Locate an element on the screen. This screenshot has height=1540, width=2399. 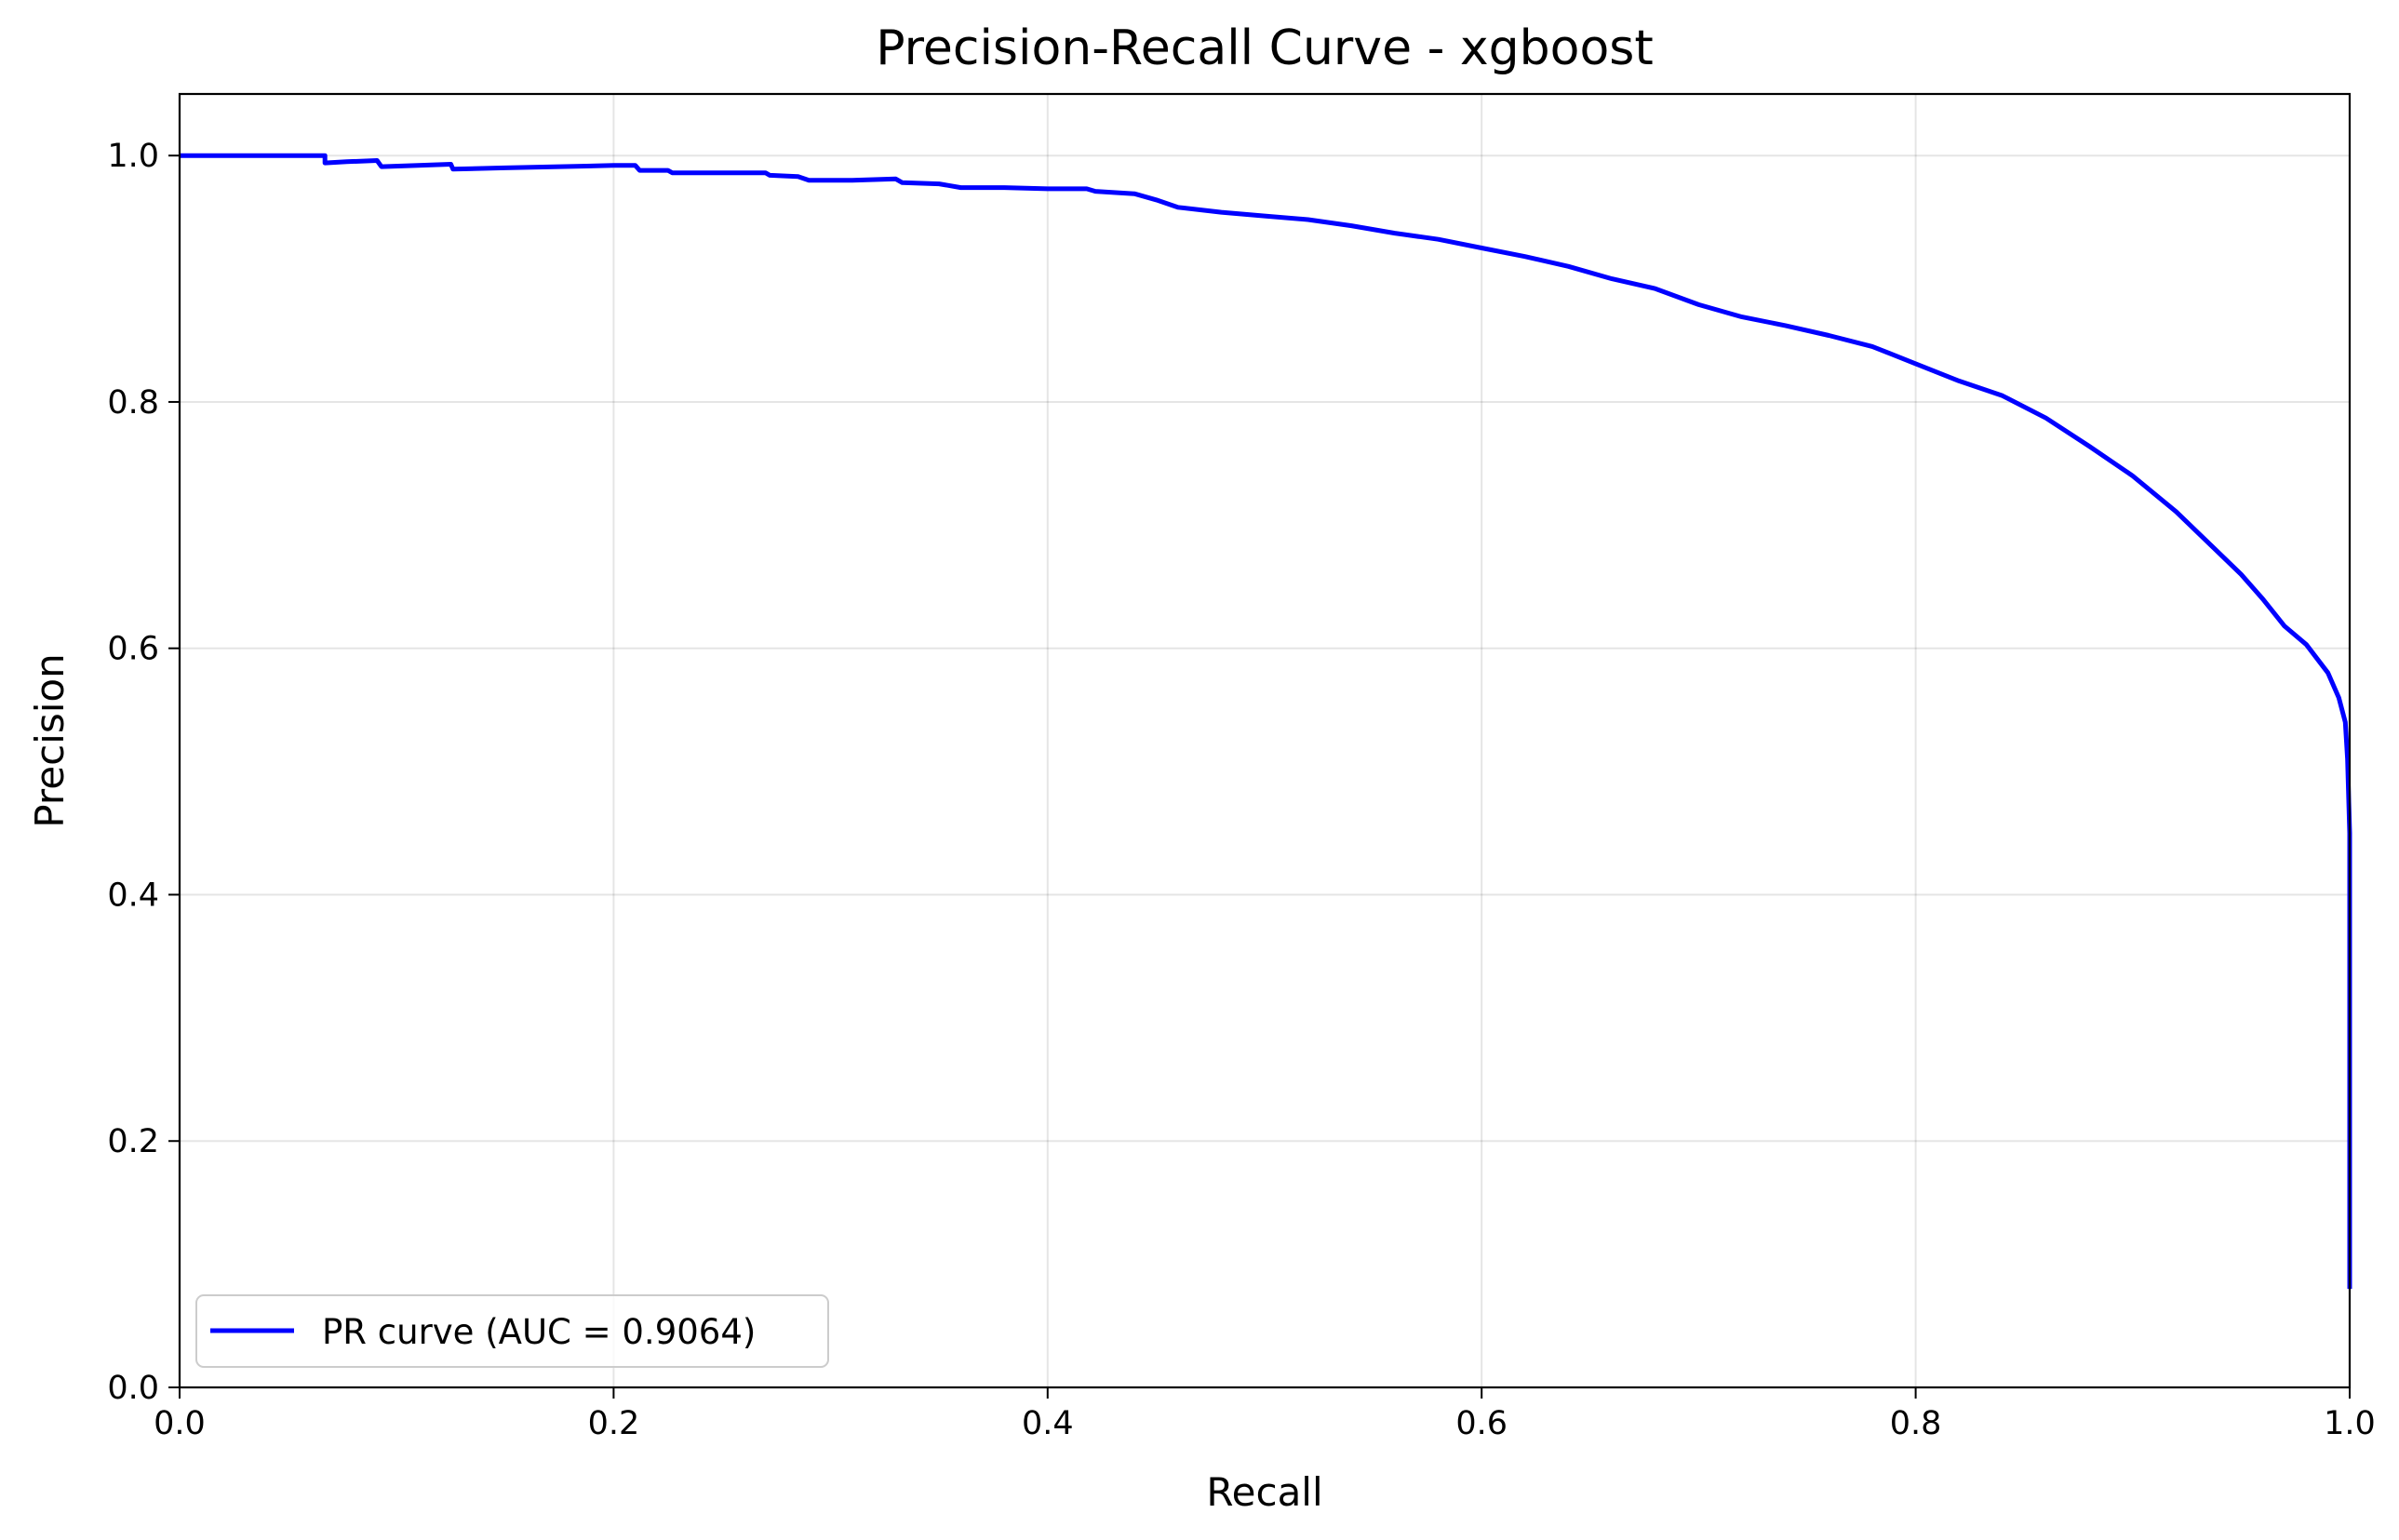
y-tick-label: 0.0 is located at coordinates (133, 1388).